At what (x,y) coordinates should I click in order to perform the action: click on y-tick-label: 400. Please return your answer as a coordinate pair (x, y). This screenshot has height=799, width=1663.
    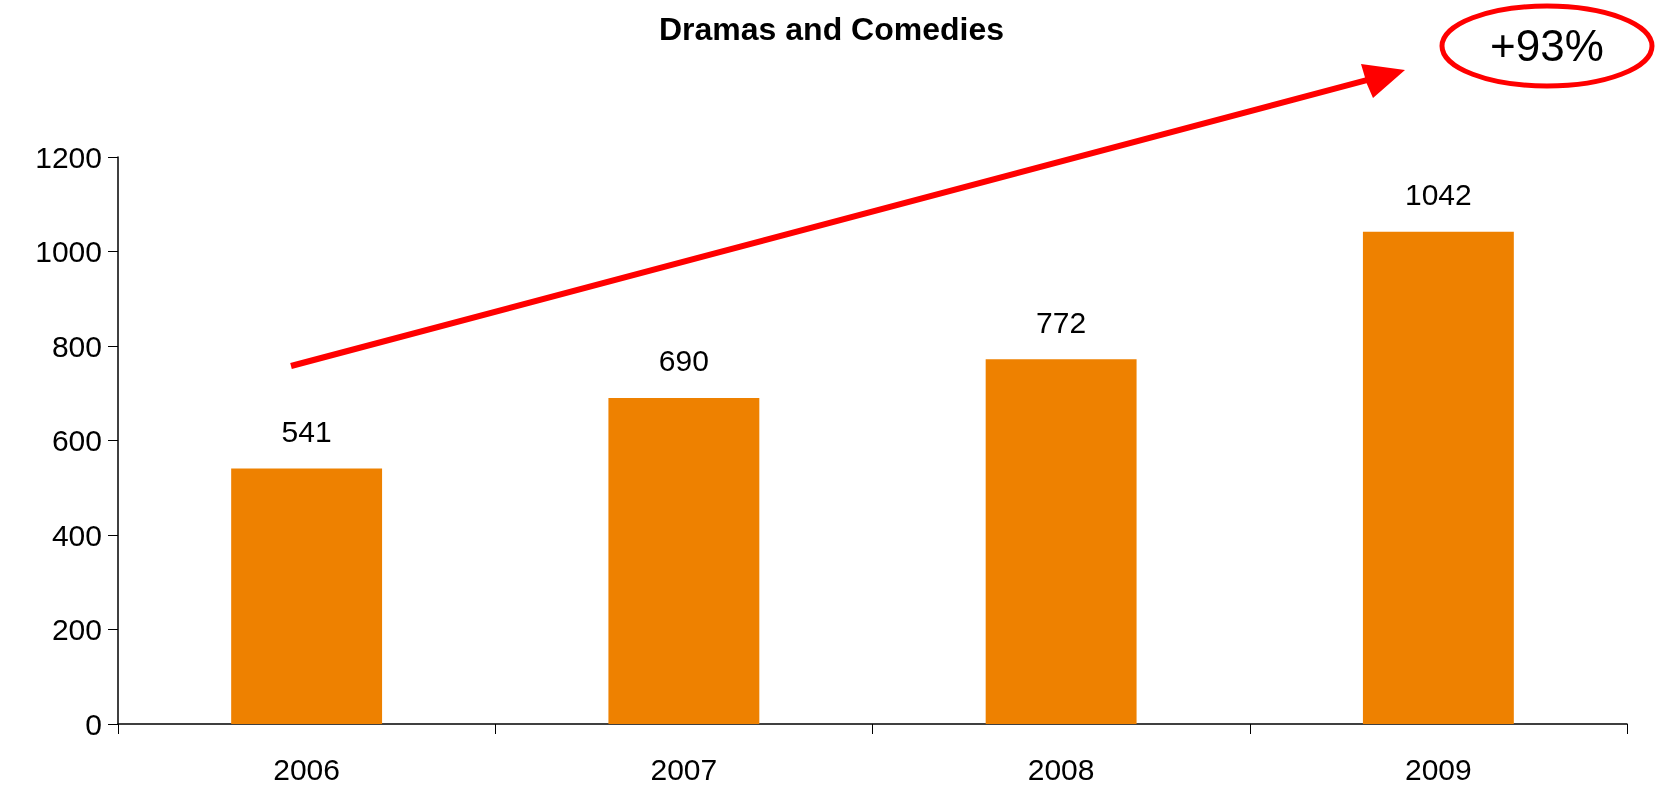
    Looking at the image, I should click on (76, 535).